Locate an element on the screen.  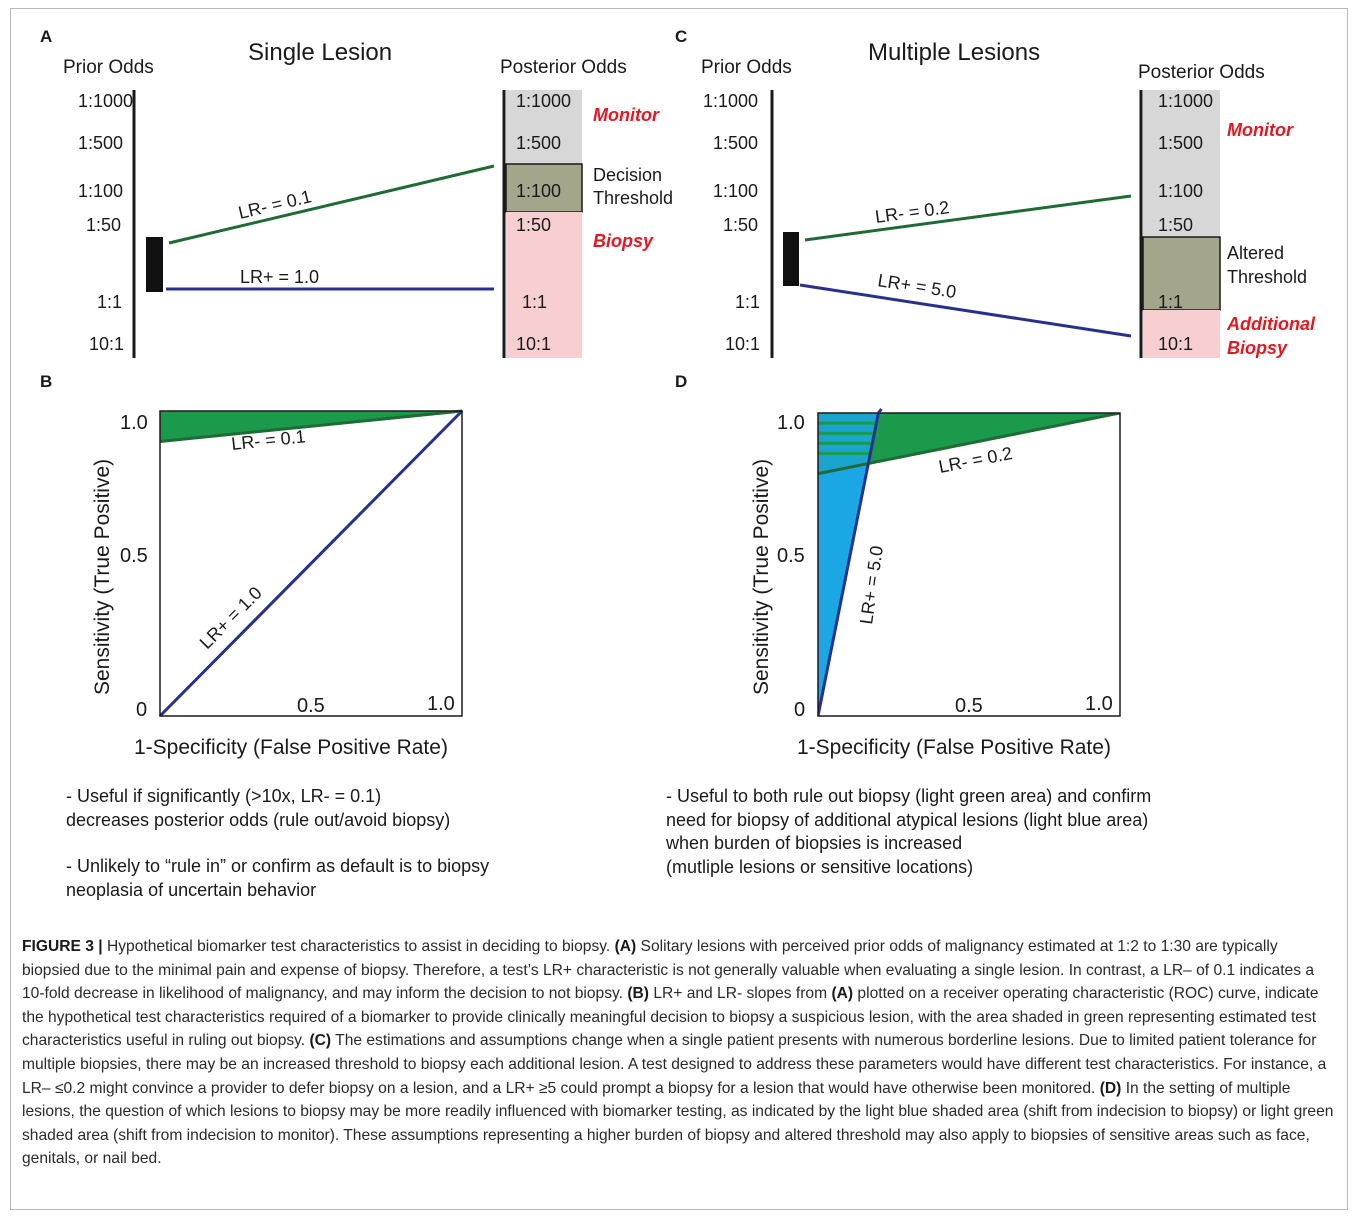
panel-a-prior-tick: 1:100 is located at coordinates (100, 191).